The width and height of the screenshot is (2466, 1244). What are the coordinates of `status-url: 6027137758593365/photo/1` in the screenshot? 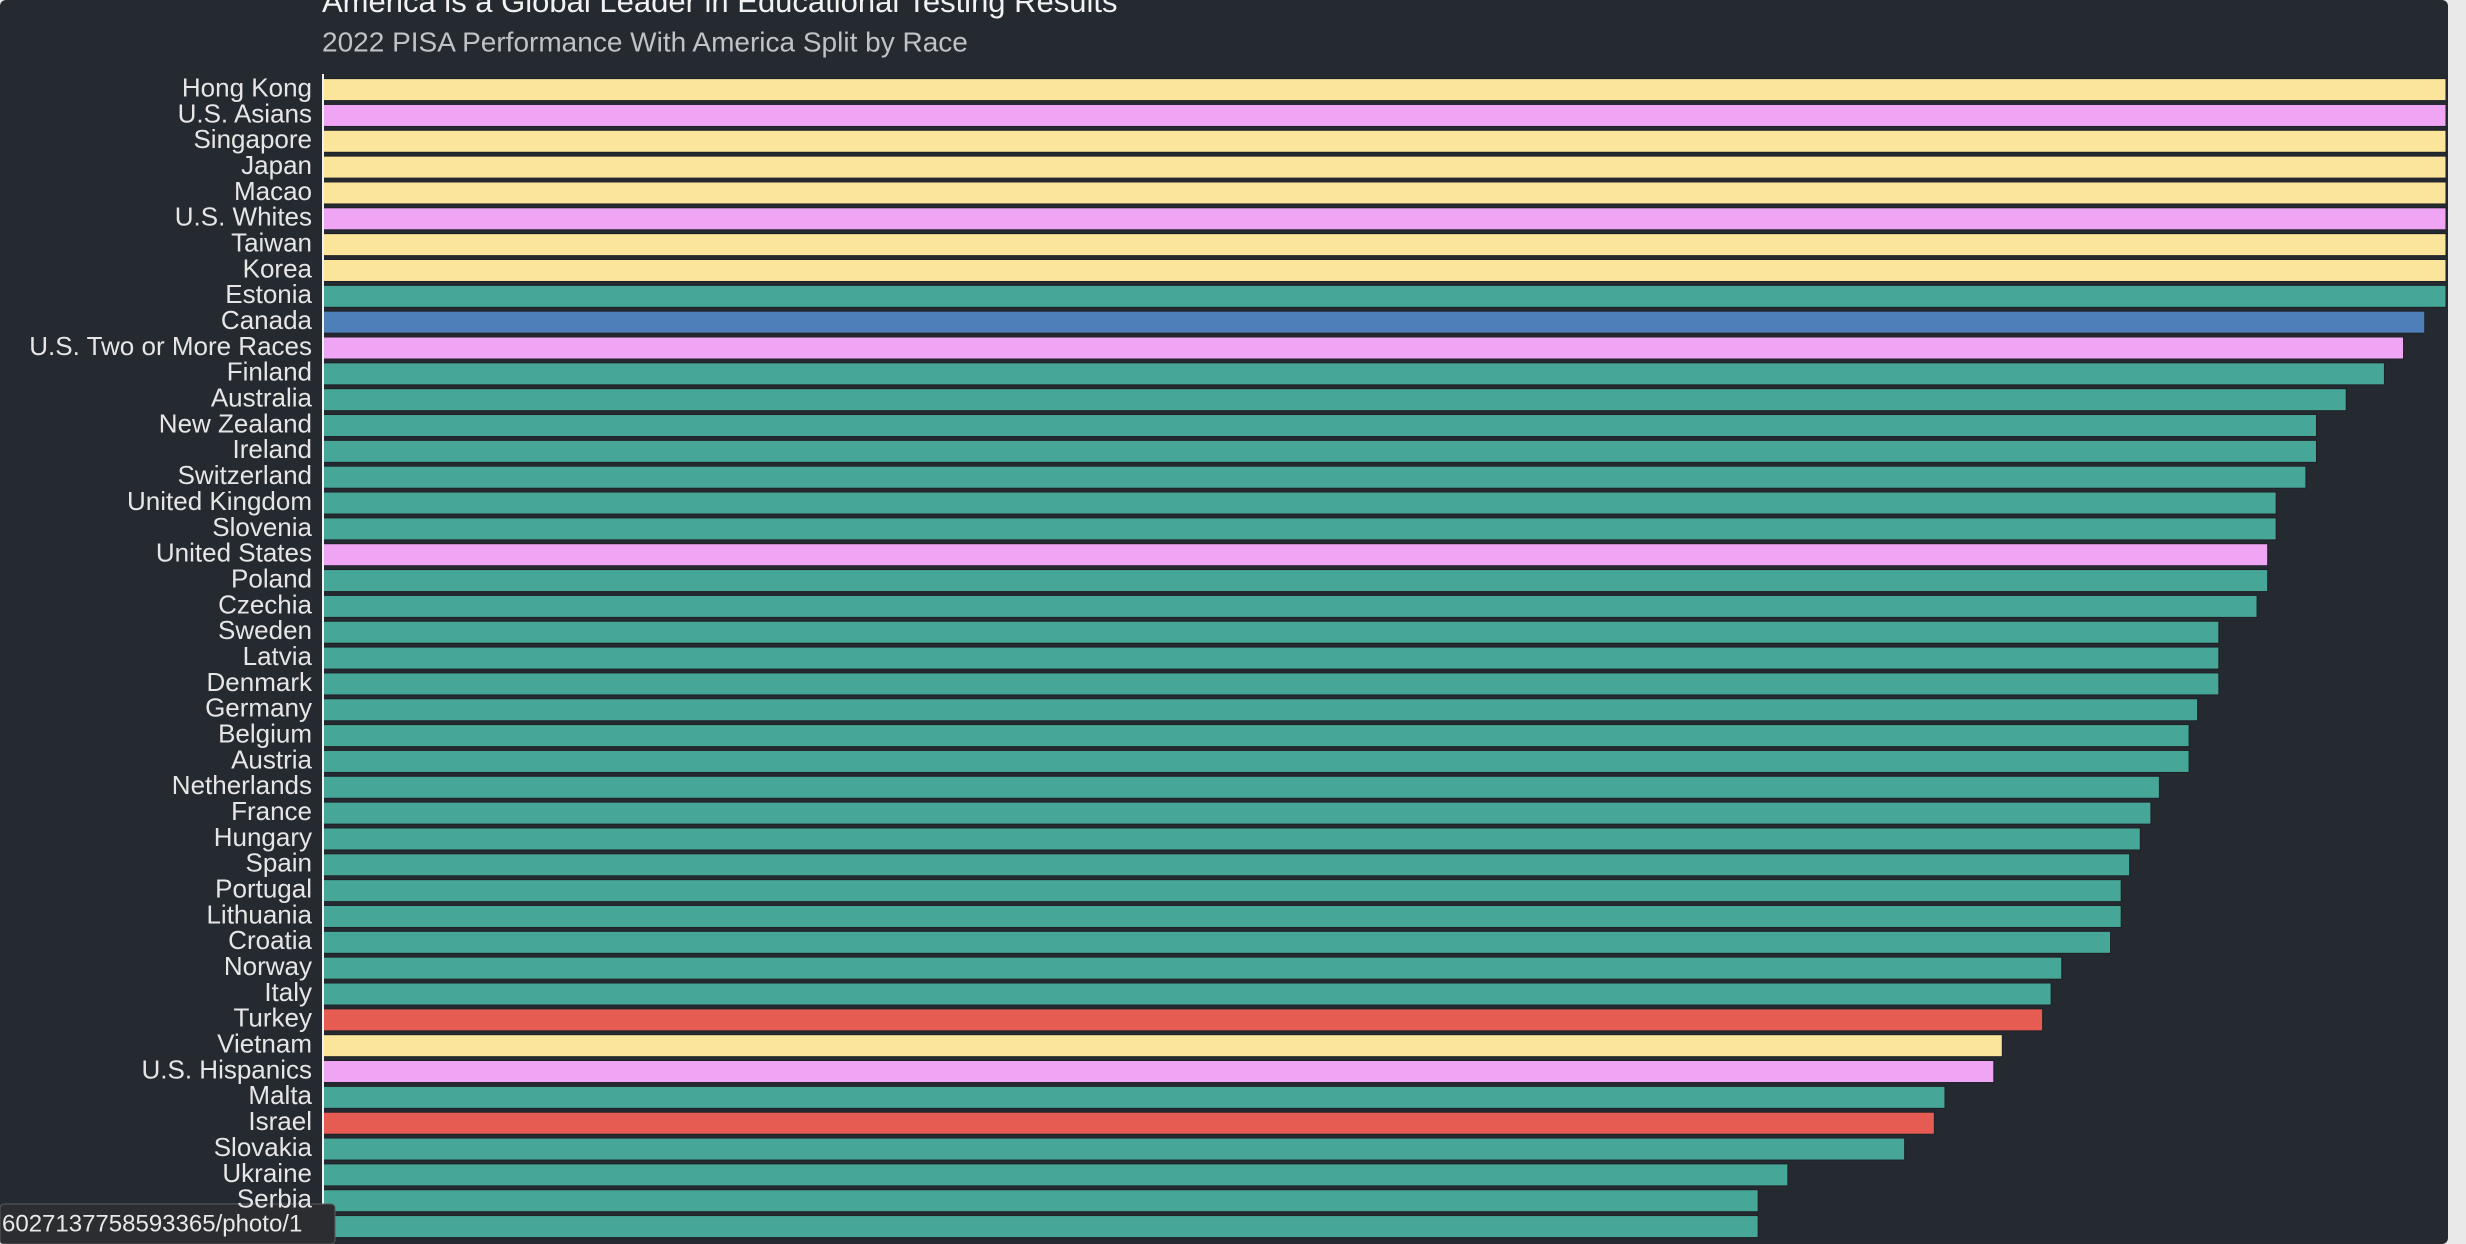 It's located at (152, 1223).